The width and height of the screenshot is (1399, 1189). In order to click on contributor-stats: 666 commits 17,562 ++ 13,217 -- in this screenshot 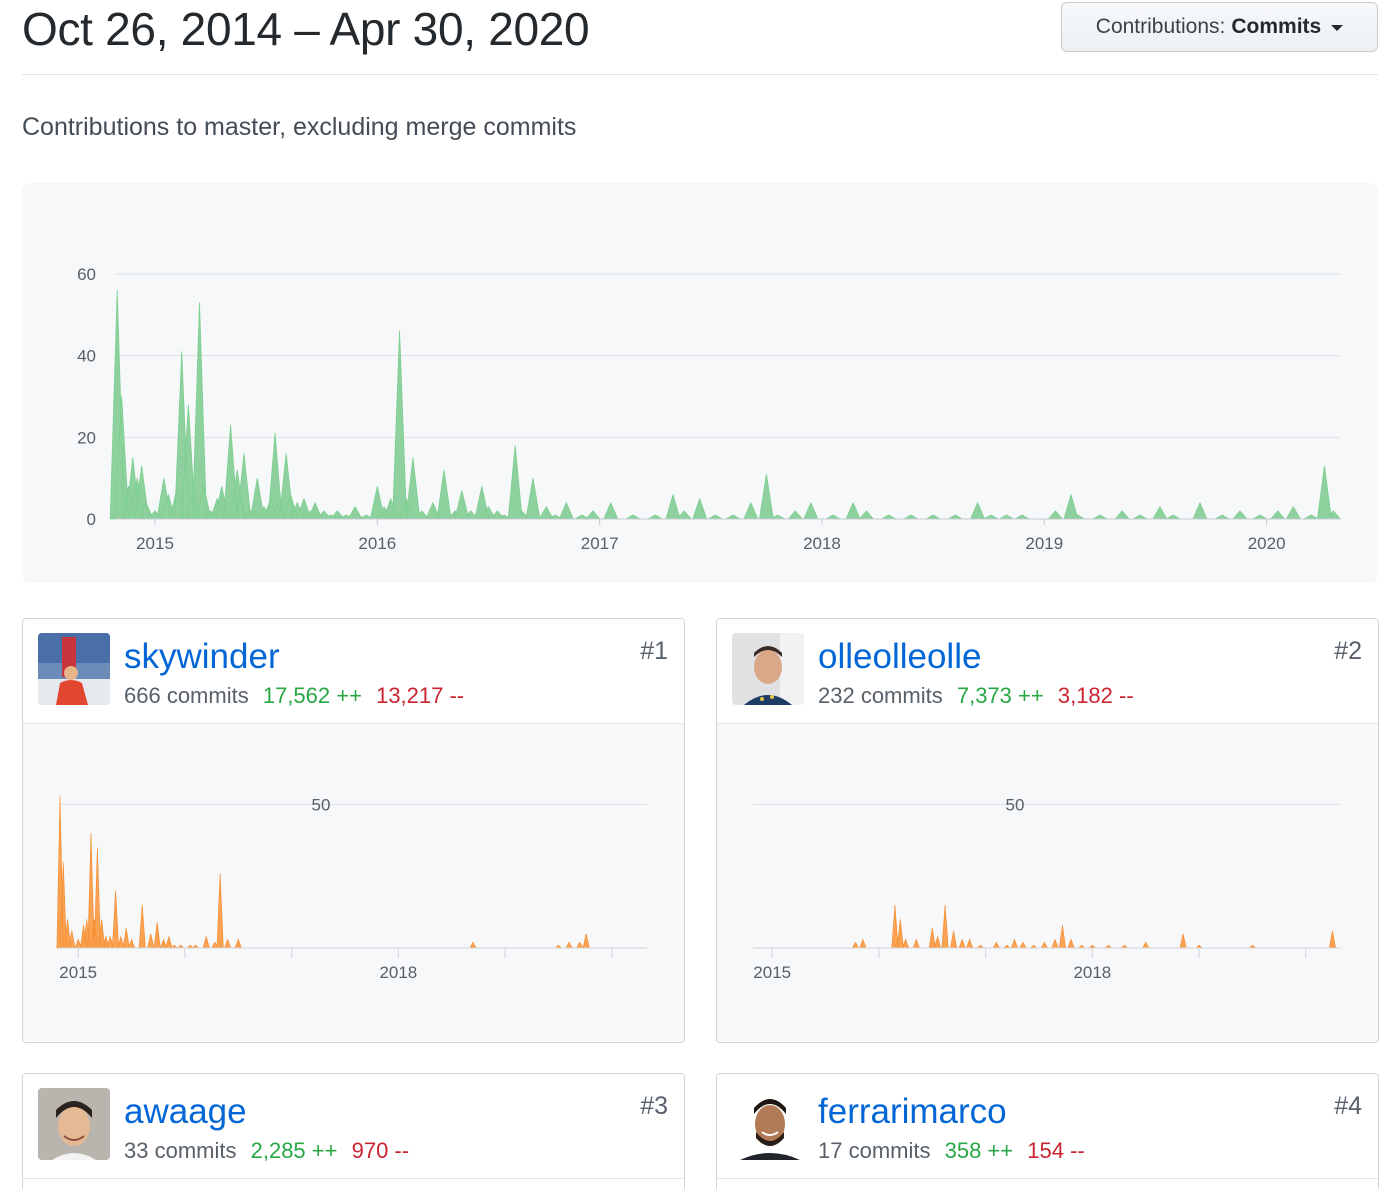, I will do `click(294, 696)`.